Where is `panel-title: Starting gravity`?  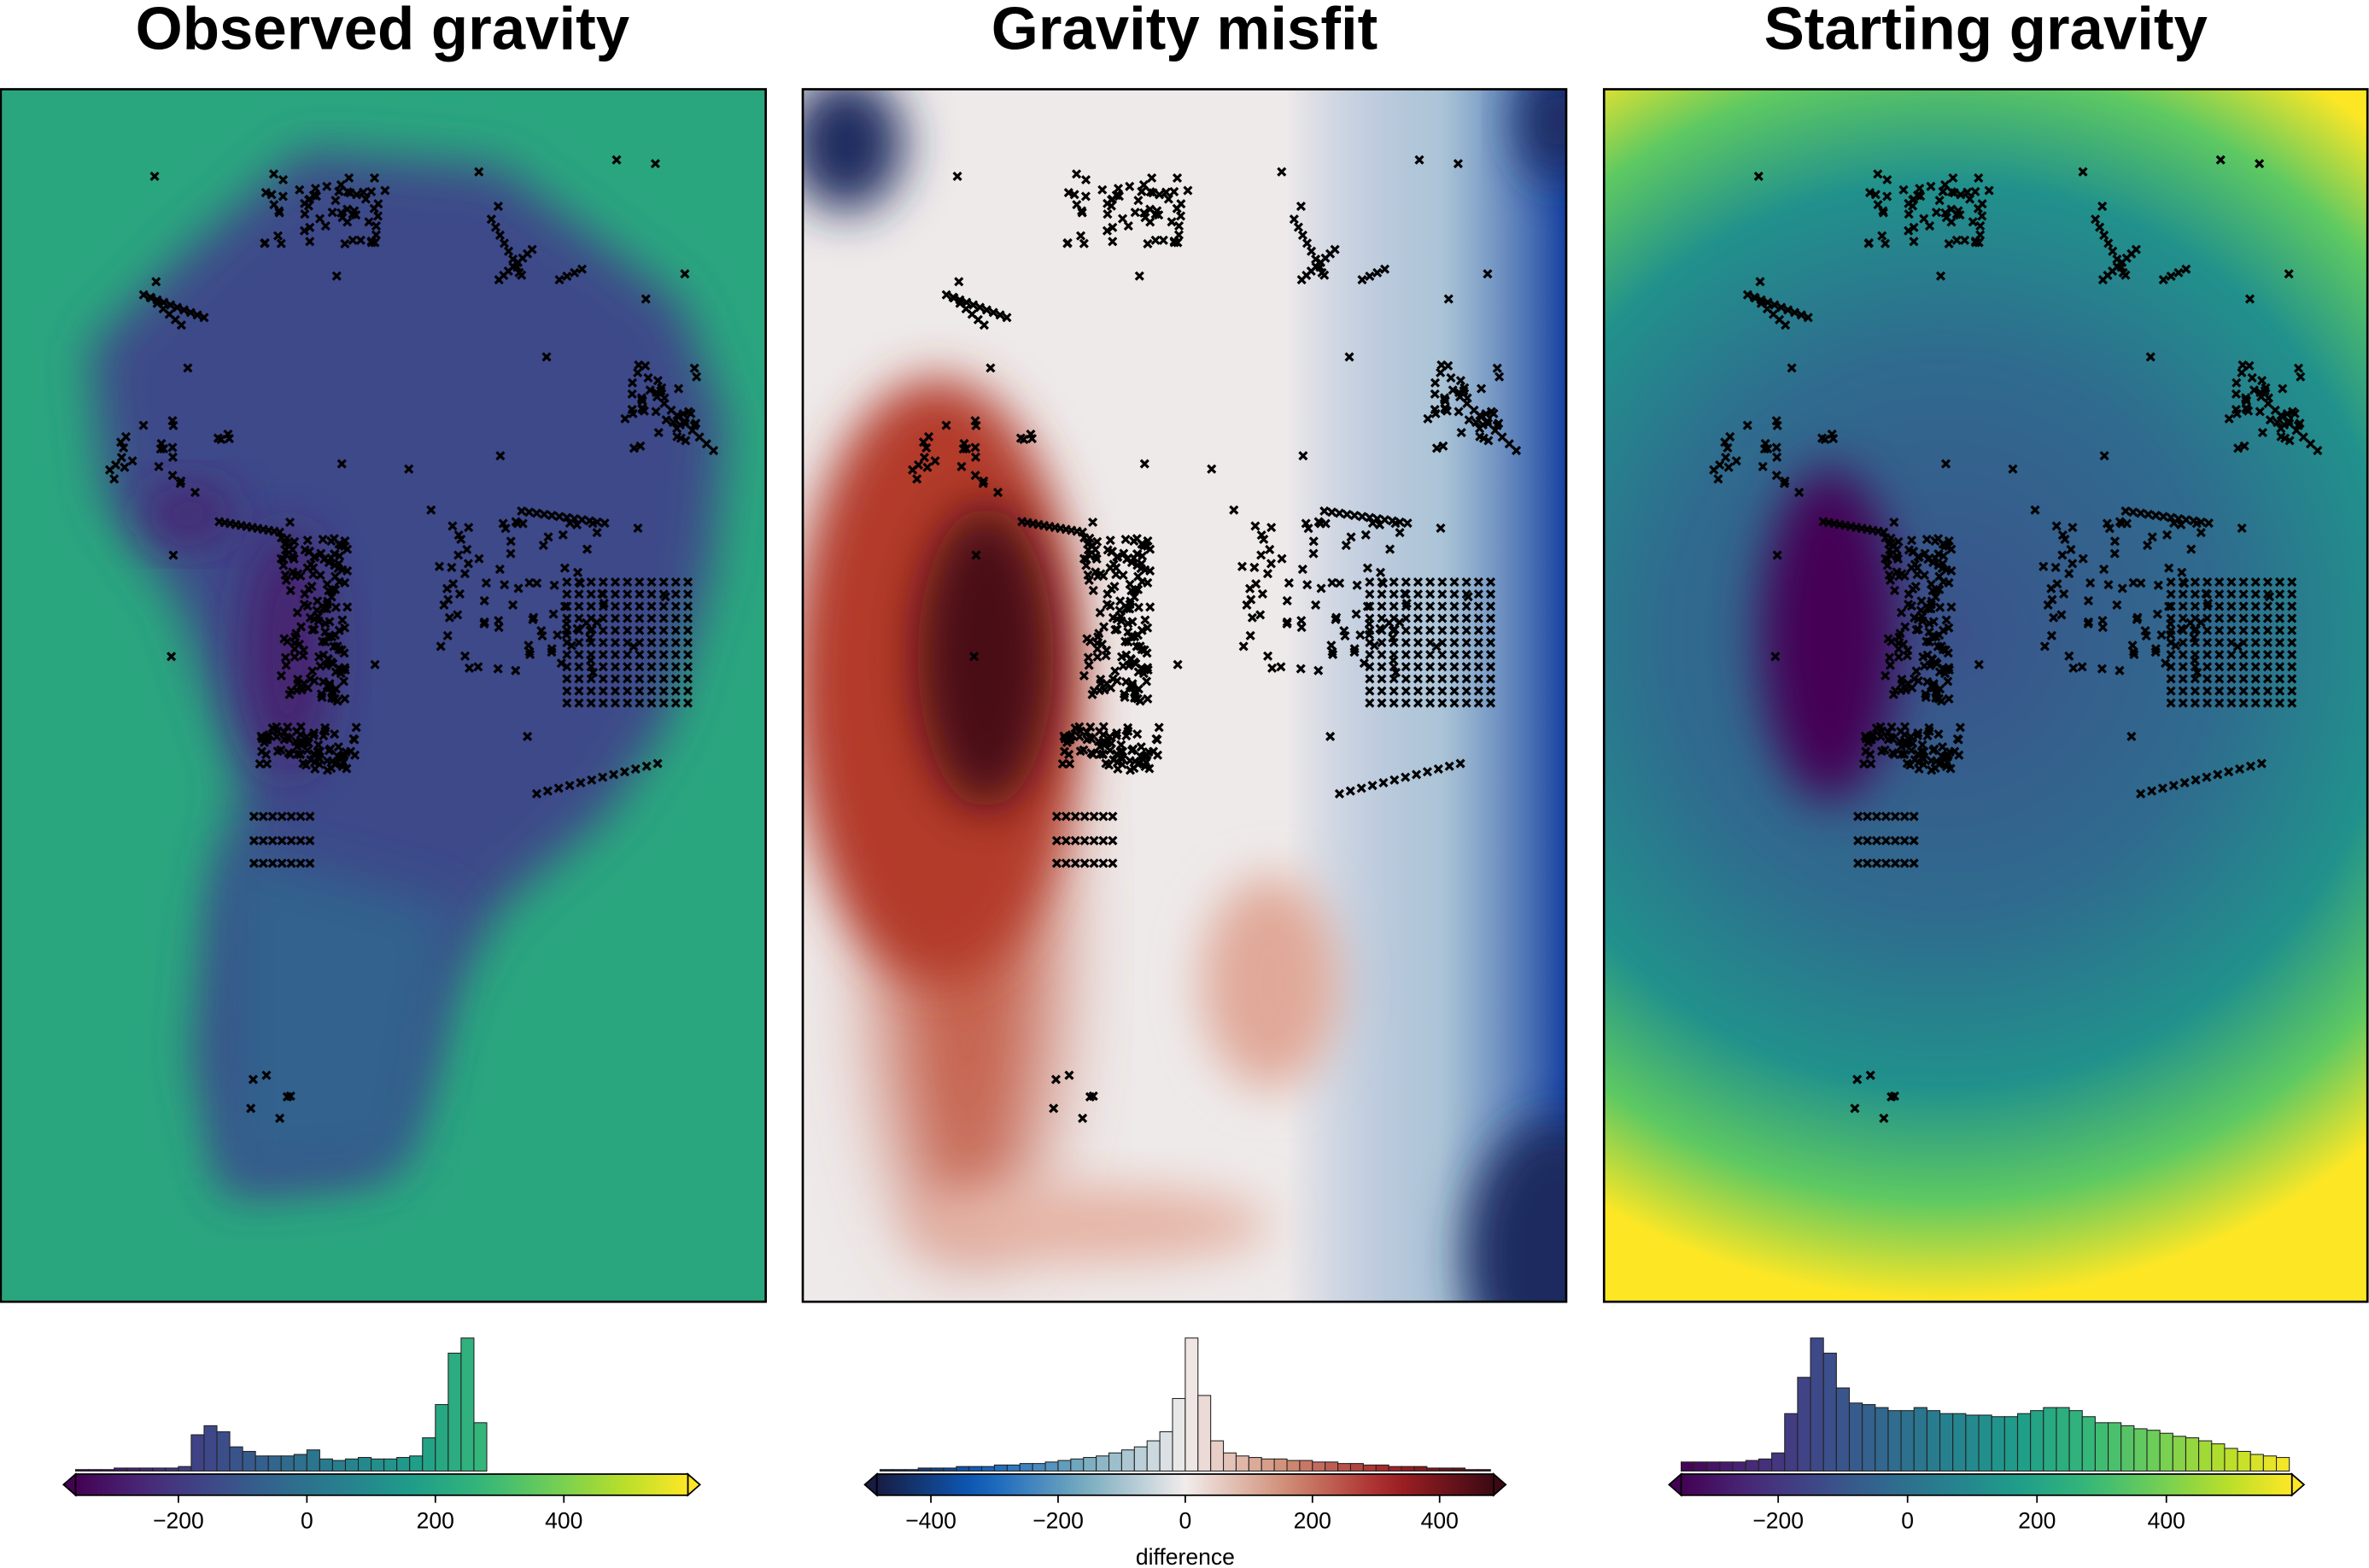
panel-title: Starting gravity is located at coordinates (1986, 31).